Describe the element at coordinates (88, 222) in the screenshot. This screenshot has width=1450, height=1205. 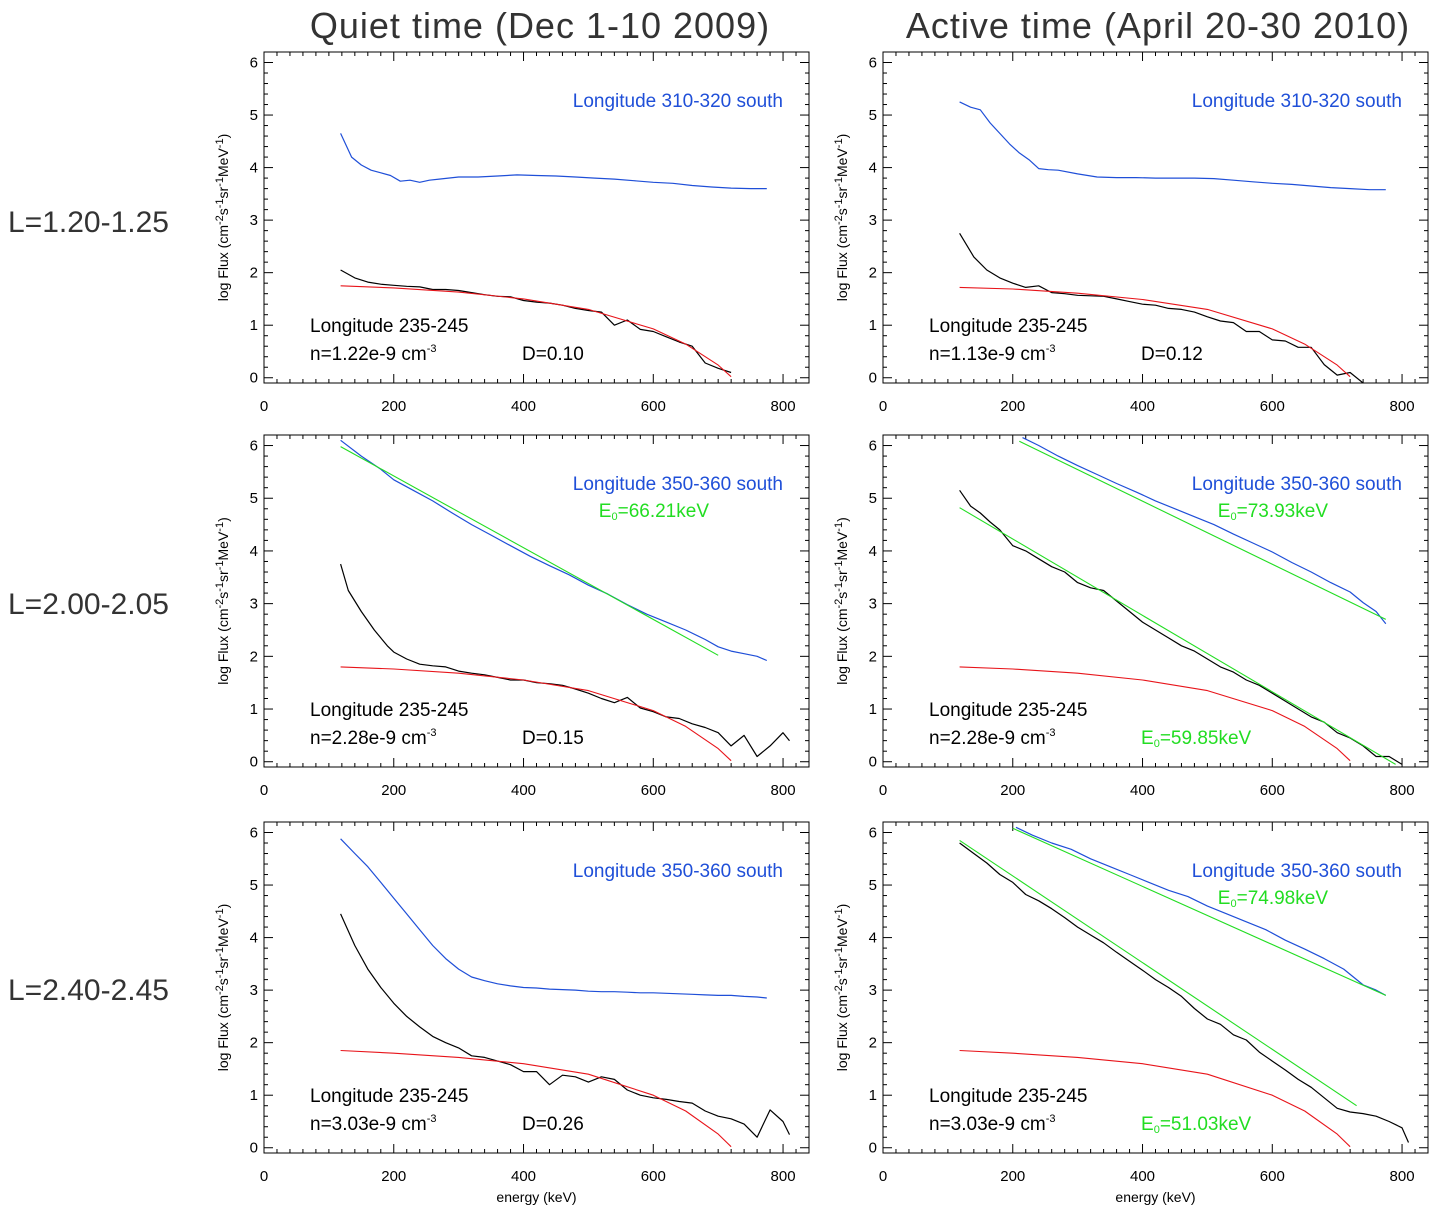
I see `row-label-1: L=1.20-1.25` at that location.